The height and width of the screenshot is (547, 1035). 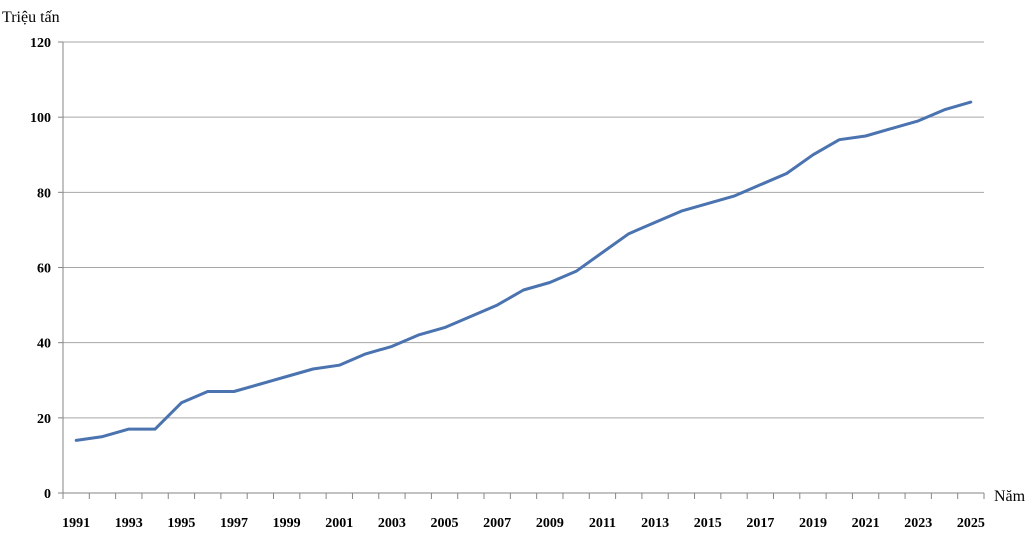 What do you see at coordinates (44, 344) in the screenshot?
I see `y-tick-label: 40` at bounding box center [44, 344].